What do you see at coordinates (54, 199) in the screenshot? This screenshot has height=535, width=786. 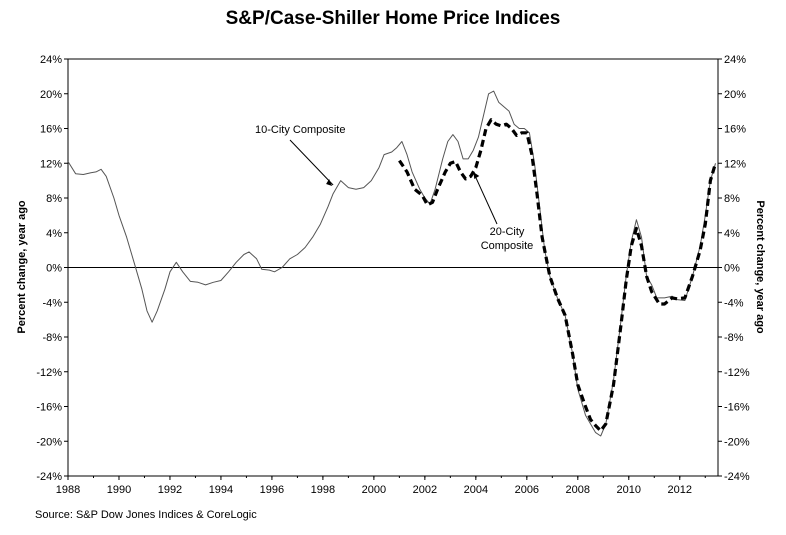 I see `y-tick-label-left: 8%` at bounding box center [54, 199].